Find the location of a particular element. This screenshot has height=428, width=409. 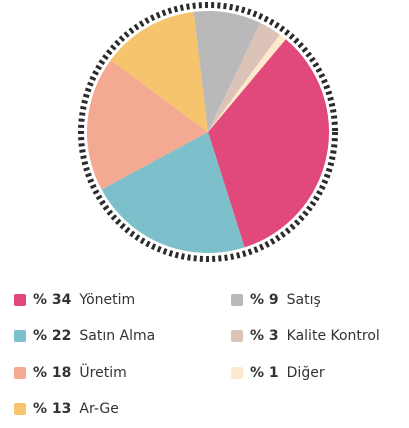

legend-label: Satın Alma is located at coordinates (117, 336).